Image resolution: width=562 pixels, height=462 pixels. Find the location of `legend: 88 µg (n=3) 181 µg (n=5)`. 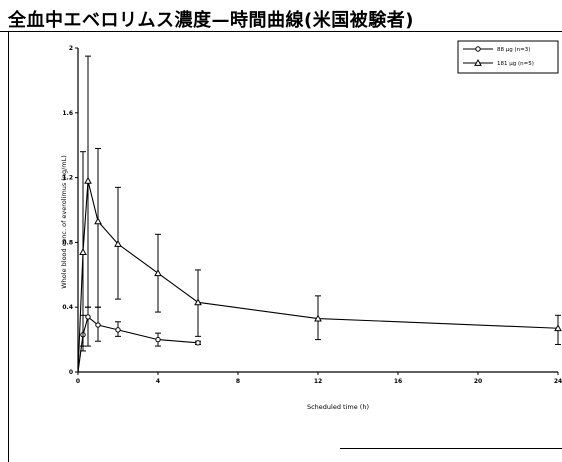

legend: 88 µg (n=3) 181 µg (n=5) is located at coordinates (508, 57).